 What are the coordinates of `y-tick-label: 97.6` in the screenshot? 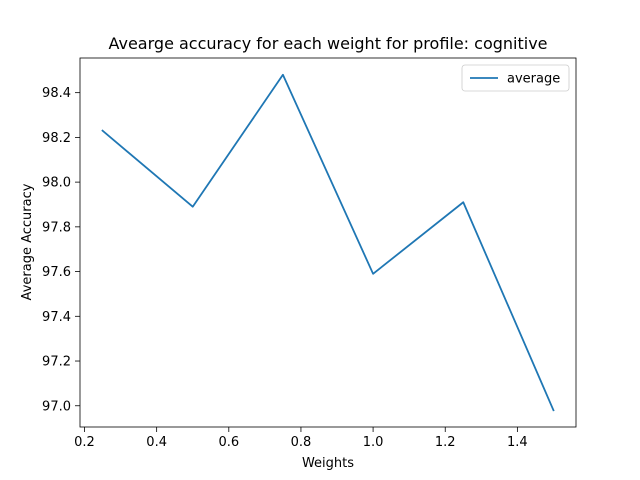 It's located at (56, 272).